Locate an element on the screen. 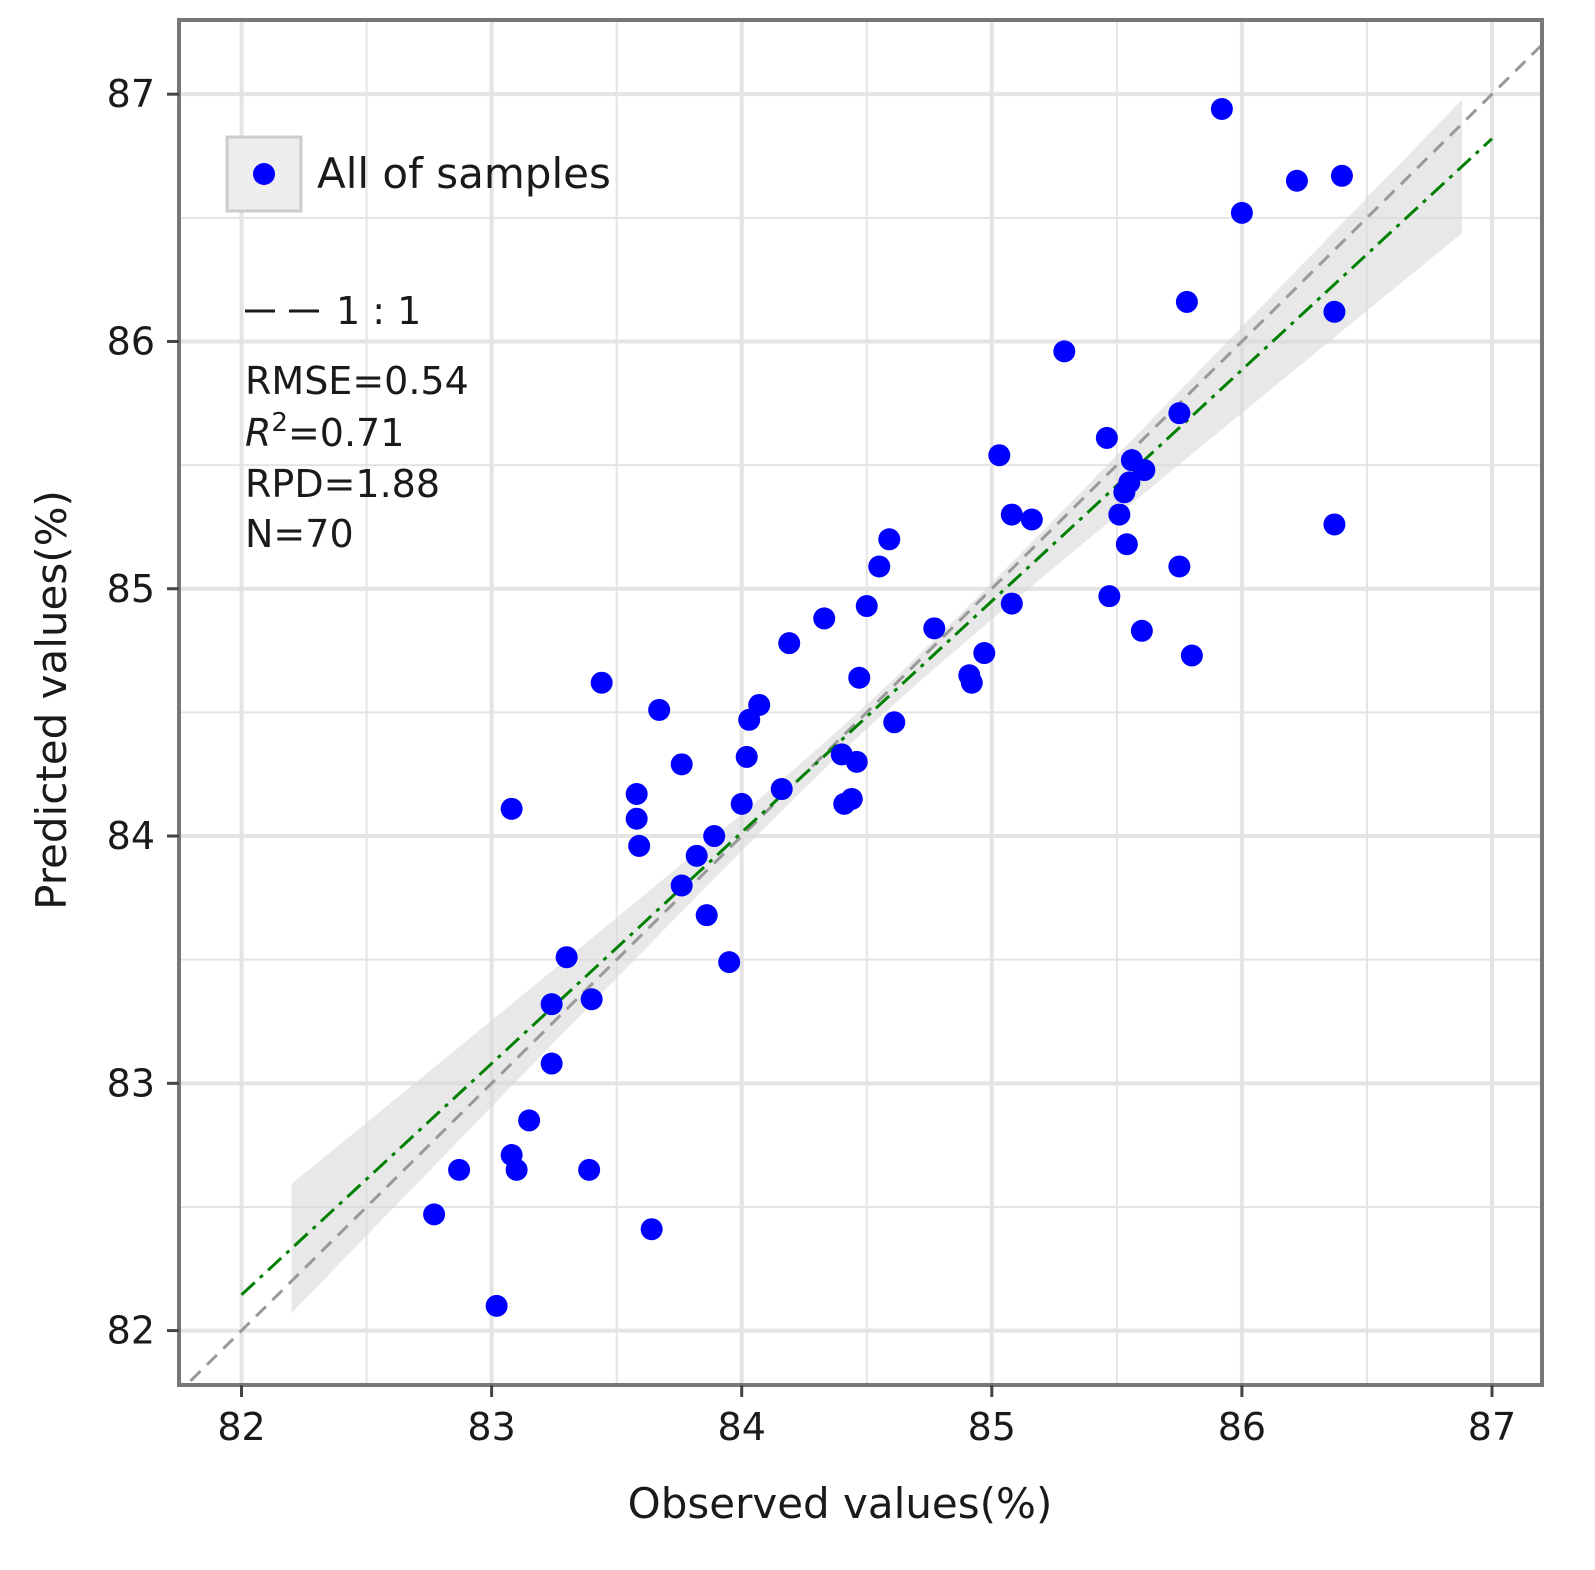 This screenshot has width=1595, height=1570. r2-text: R2=0.71 is located at coordinates (324, 431).